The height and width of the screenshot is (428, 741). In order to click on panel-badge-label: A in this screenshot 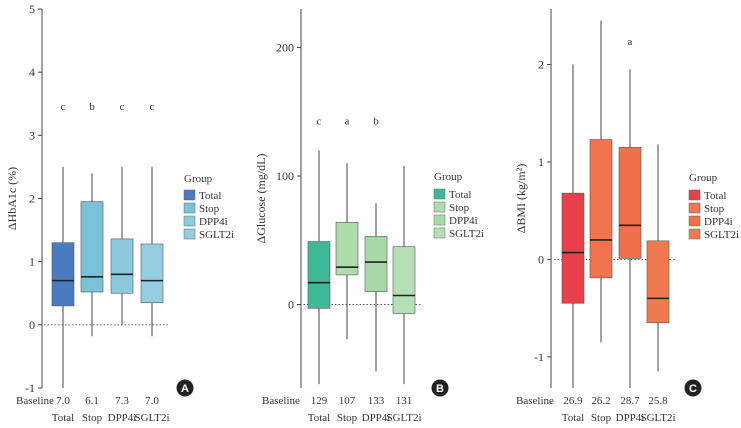, I will do `click(185, 389)`.